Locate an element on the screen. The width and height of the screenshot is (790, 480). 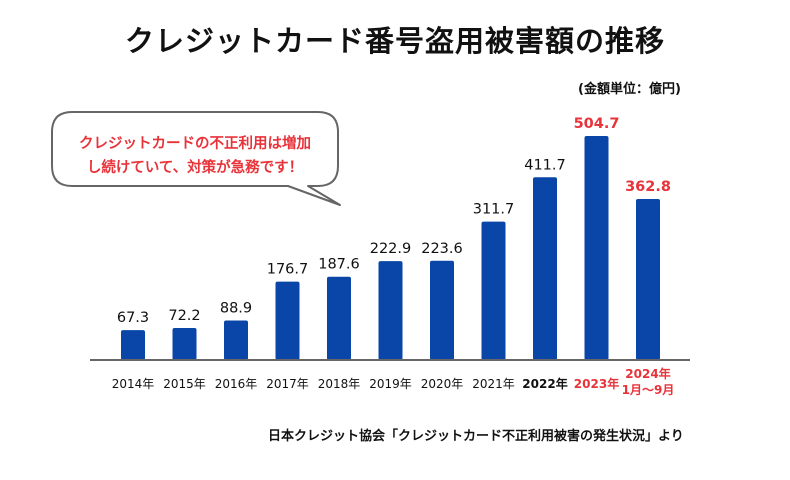
value-label-9: 504.7 is located at coordinates (597, 124).